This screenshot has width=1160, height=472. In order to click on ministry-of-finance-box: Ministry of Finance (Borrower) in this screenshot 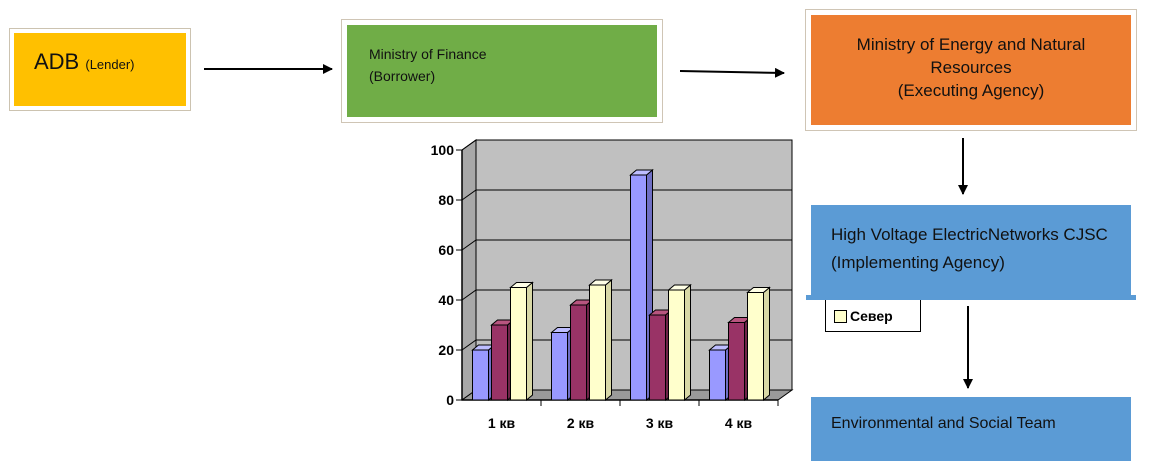, I will do `click(502, 71)`.